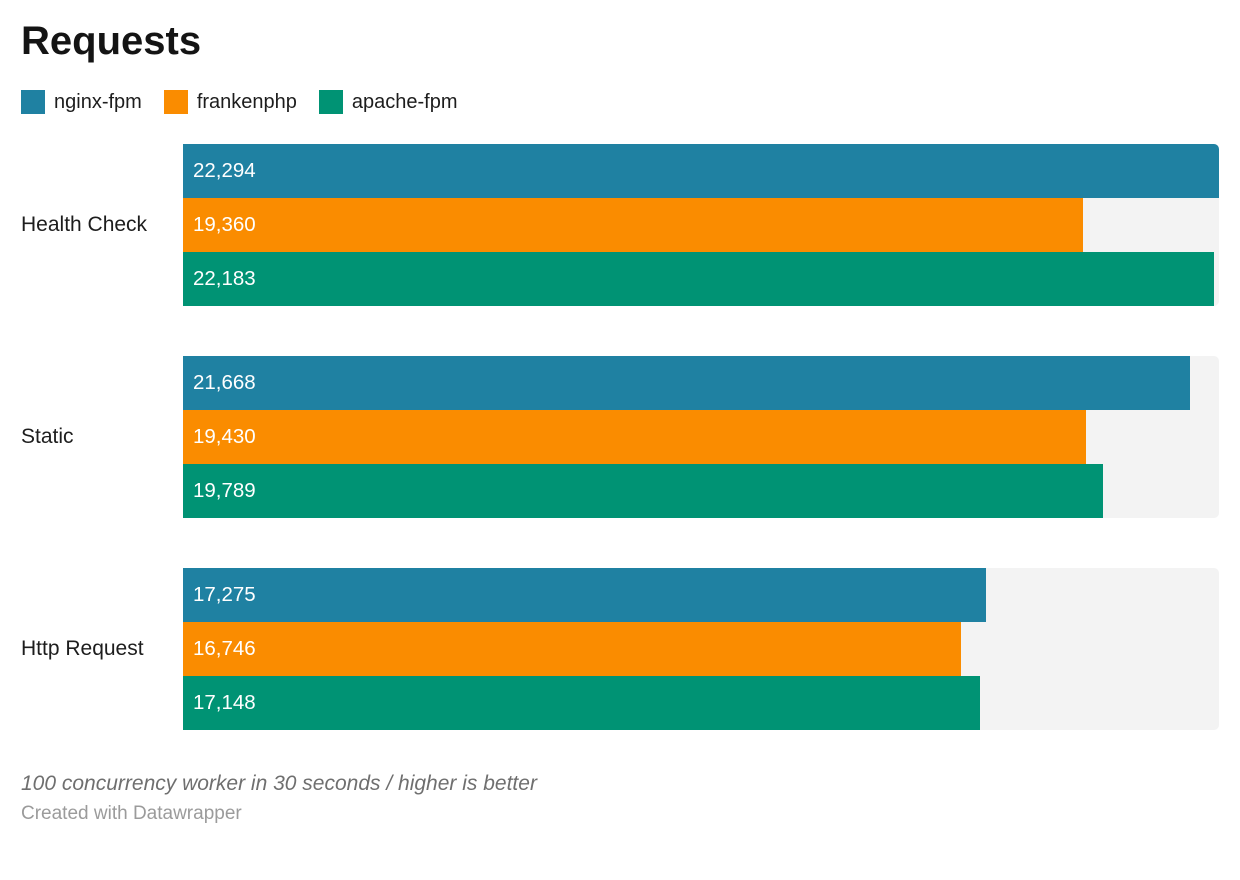 This screenshot has height=880, width=1240. Describe the element at coordinates (620, 102) in the screenshot. I see `legend: nginx-fpm frankenphp apache-fpm` at that location.